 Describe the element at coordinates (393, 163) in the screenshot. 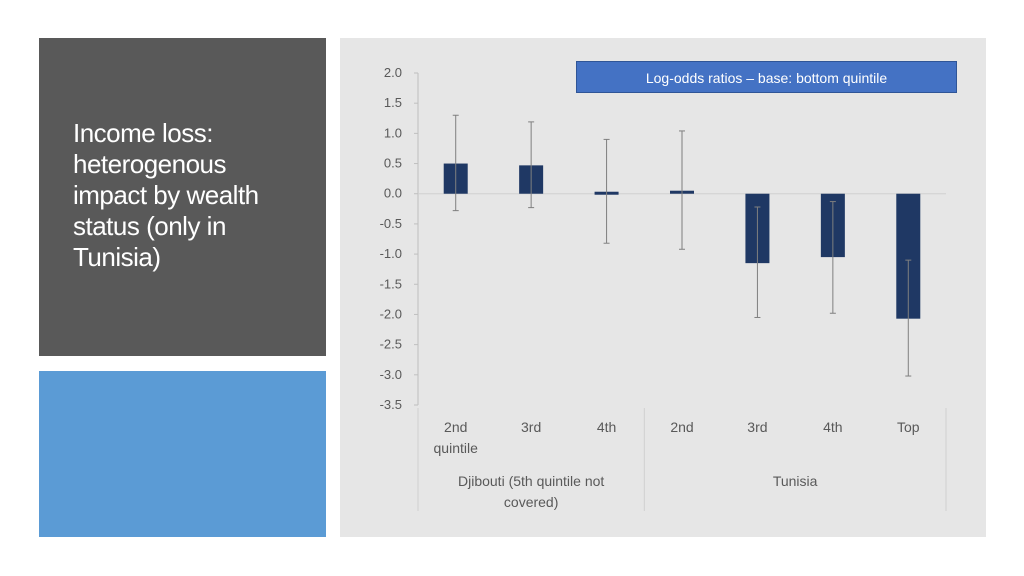

I see `y-tick-label: 0.5` at that location.